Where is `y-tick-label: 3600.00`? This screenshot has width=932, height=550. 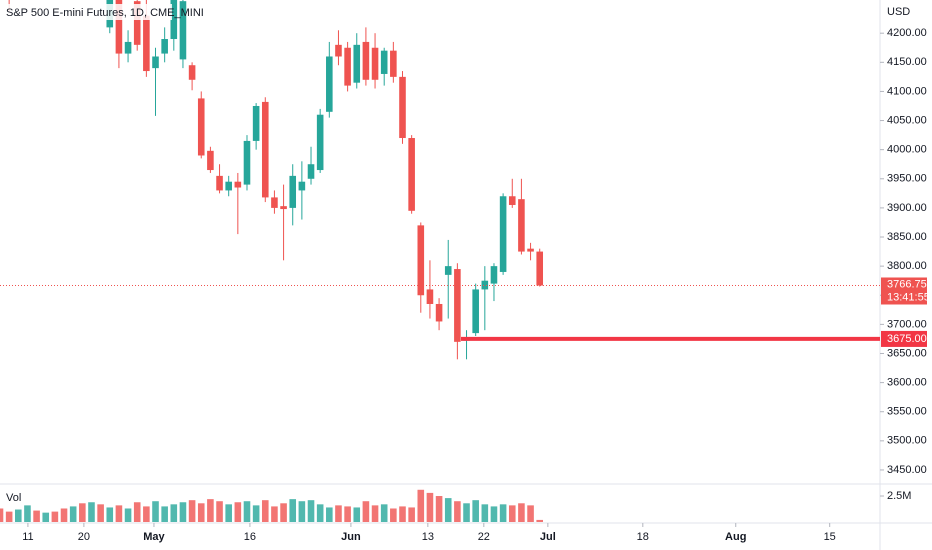
y-tick-label: 3600.00 is located at coordinates (907, 383).